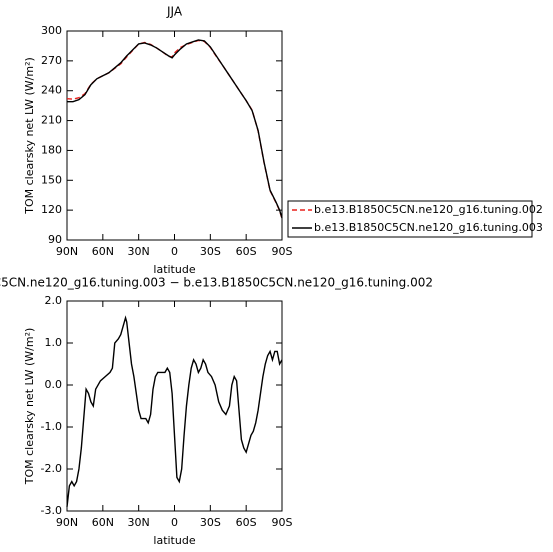 The width and height of the screenshot is (553, 552). Describe the element at coordinates (54, 342) in the screenshot. I see `y-tick-label: 1.0` at that location.